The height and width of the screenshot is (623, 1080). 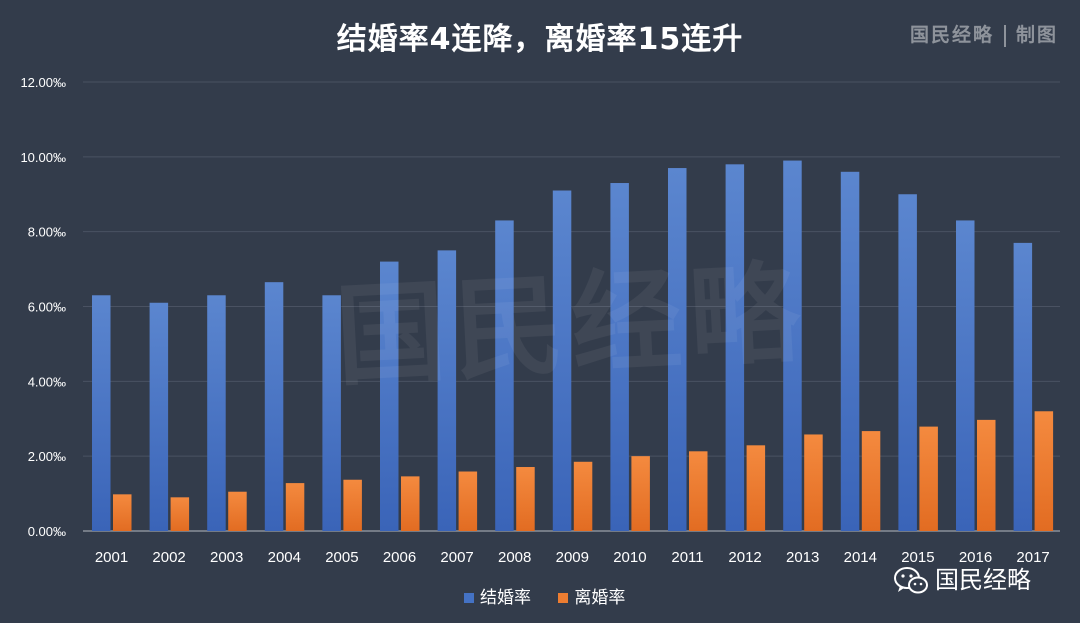 What do you see at coordinates (284, 557) in the screenshot?
I see `x-tick-label: 2004` at bounding box center [284, 557].